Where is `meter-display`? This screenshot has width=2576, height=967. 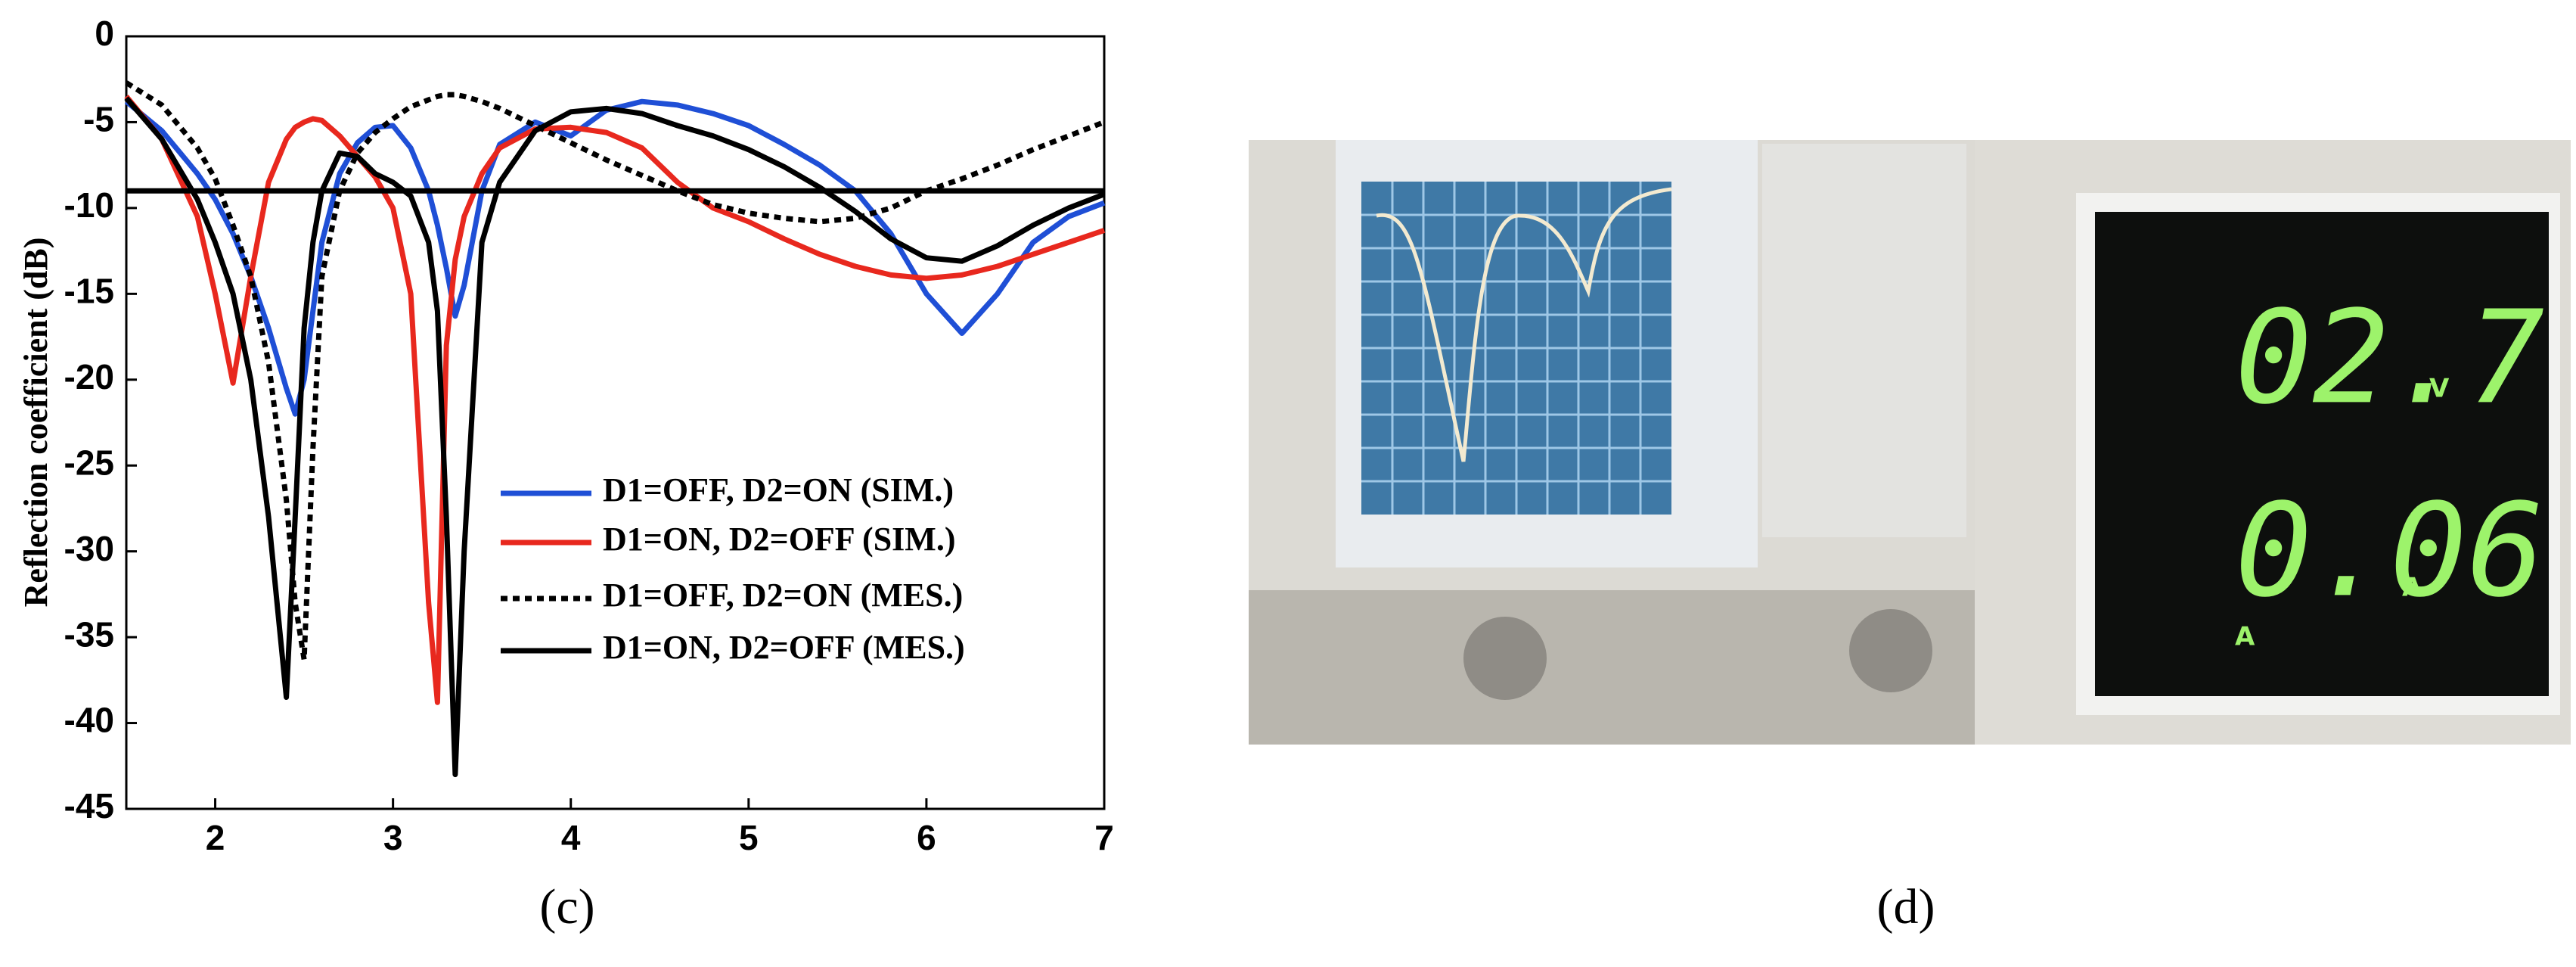
meter-display is located at coordinates (2322, 454).